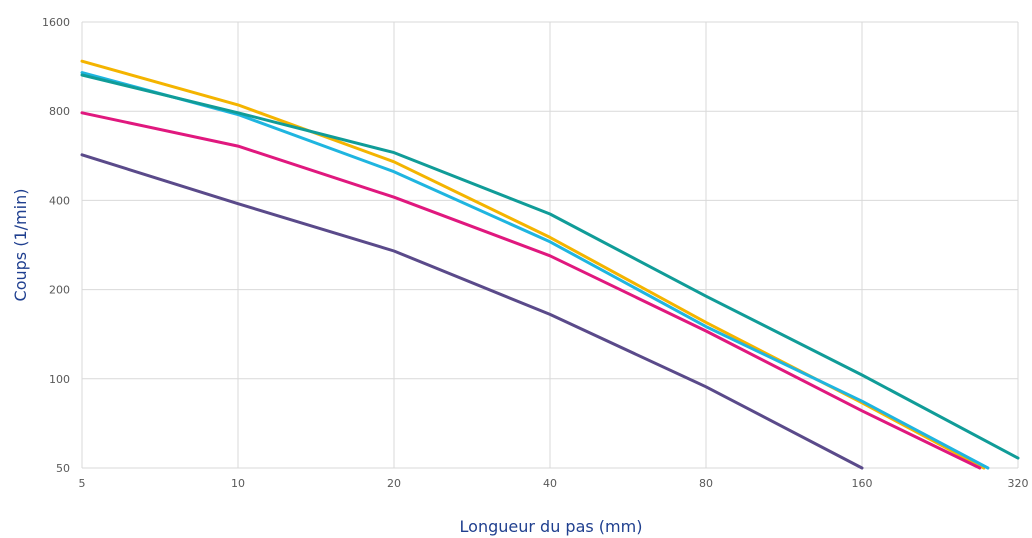 This screenshot has height=538, width=1032. I want to click on x-tick-label: 10, so click(238, 483).